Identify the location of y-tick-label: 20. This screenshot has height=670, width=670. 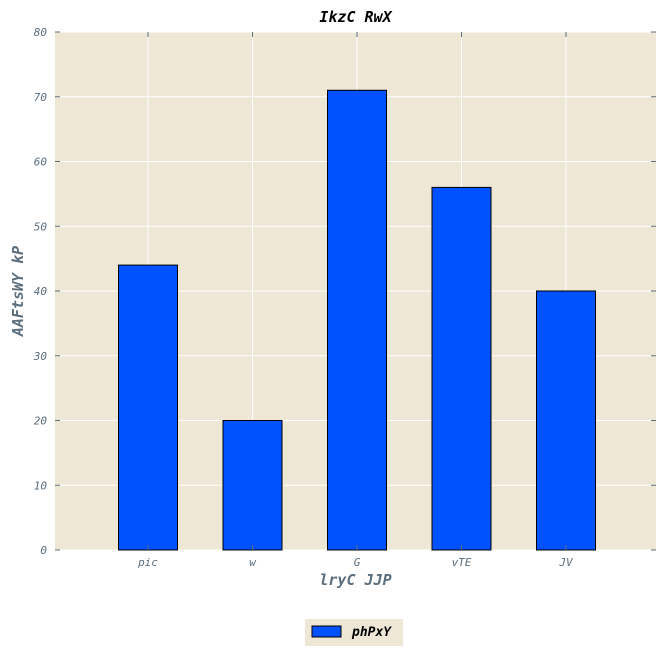
(41, 421).